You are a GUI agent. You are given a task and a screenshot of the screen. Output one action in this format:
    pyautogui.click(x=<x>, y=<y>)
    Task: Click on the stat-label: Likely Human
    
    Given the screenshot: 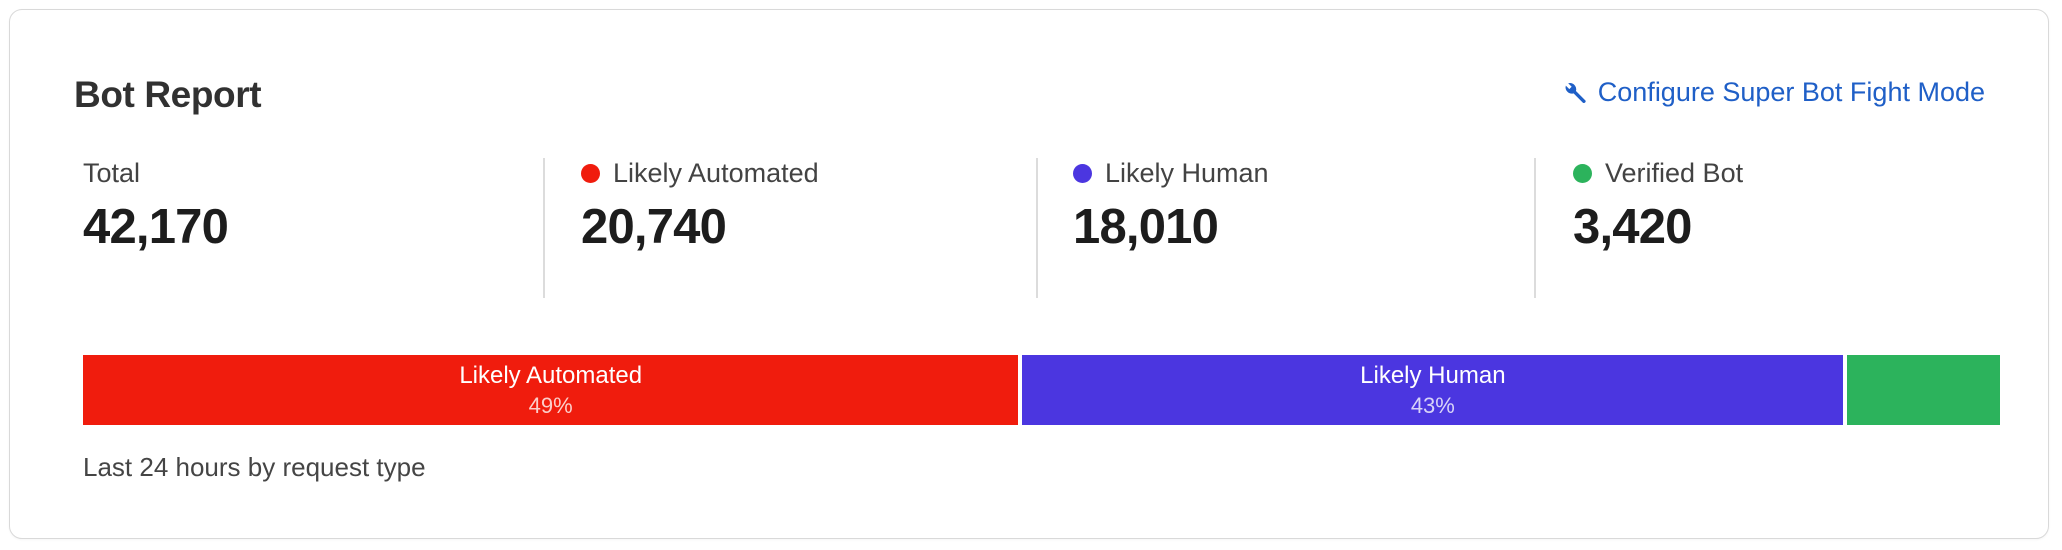 What is the action you would take?
    pyautogui.click(x=1187, y=172)
    